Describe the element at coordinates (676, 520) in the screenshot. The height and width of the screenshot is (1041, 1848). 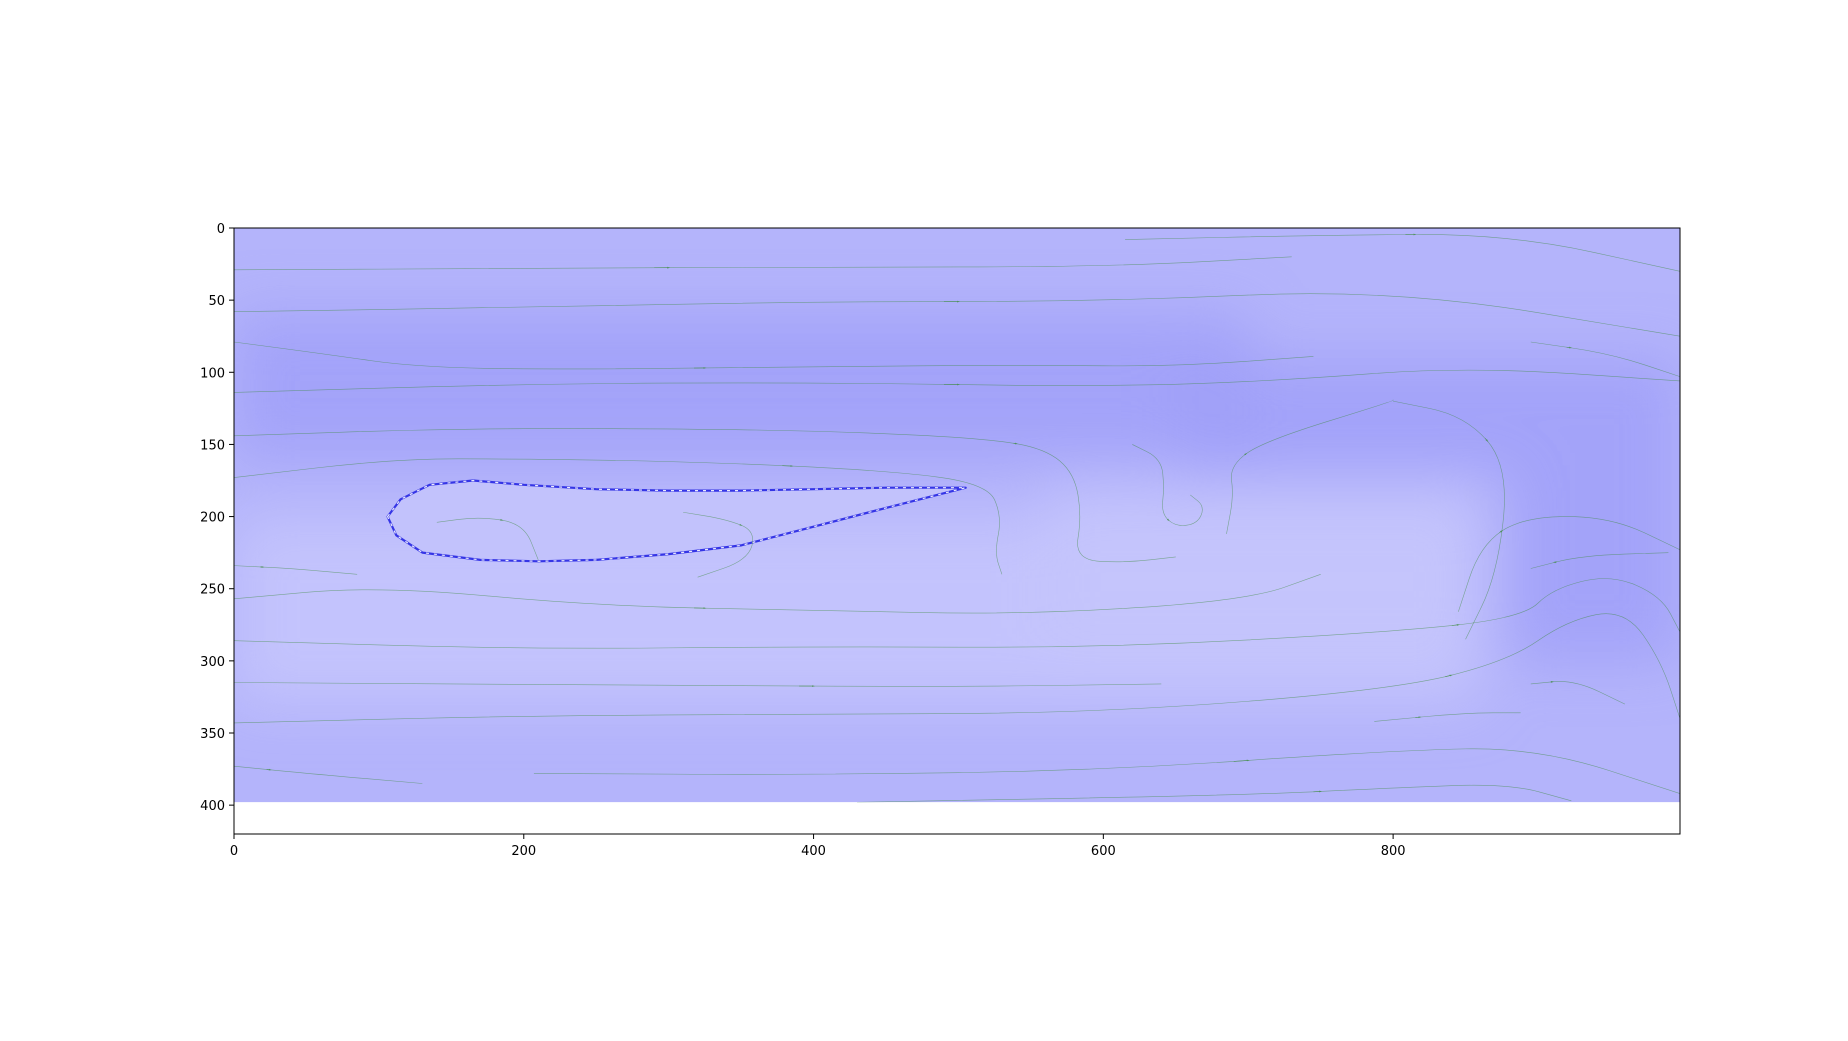
I see `airfoil-highlight` at that location.